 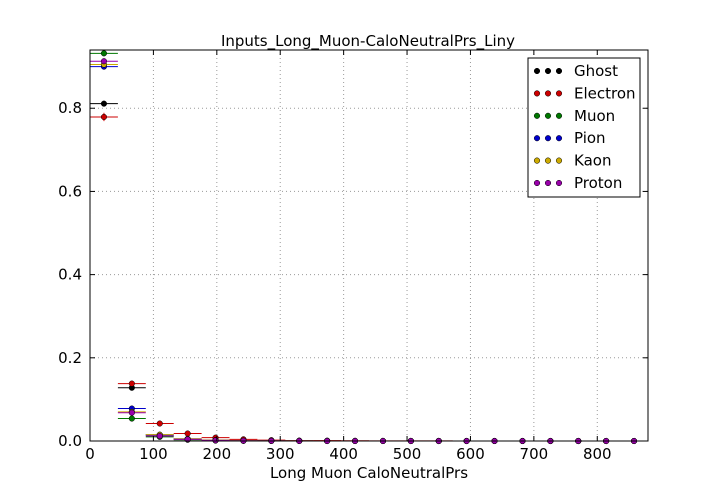 What do you see at coordinates (597, 454) in the screenshot?
I see `x-tick-label: 800` at bounding box center [597, 454].